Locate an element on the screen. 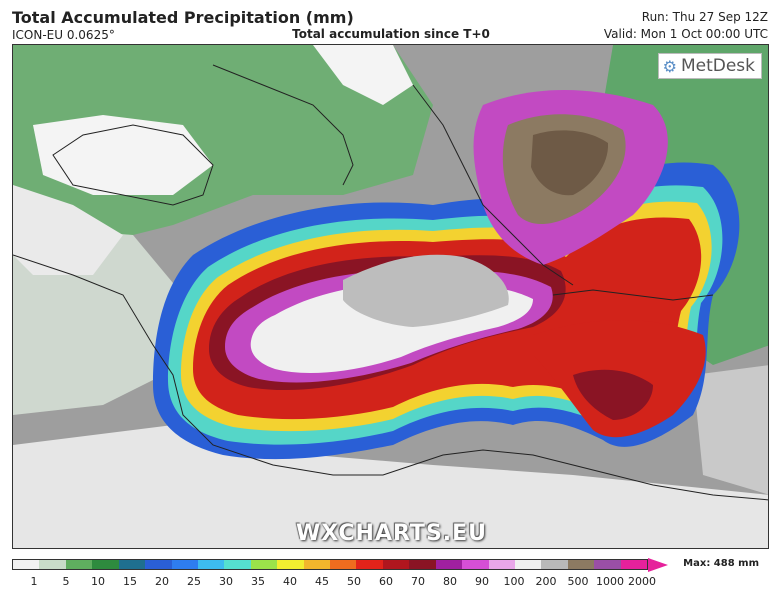 The image size is (782, 600). legend-tick-label: 60 is located at coordinates (386, 581).